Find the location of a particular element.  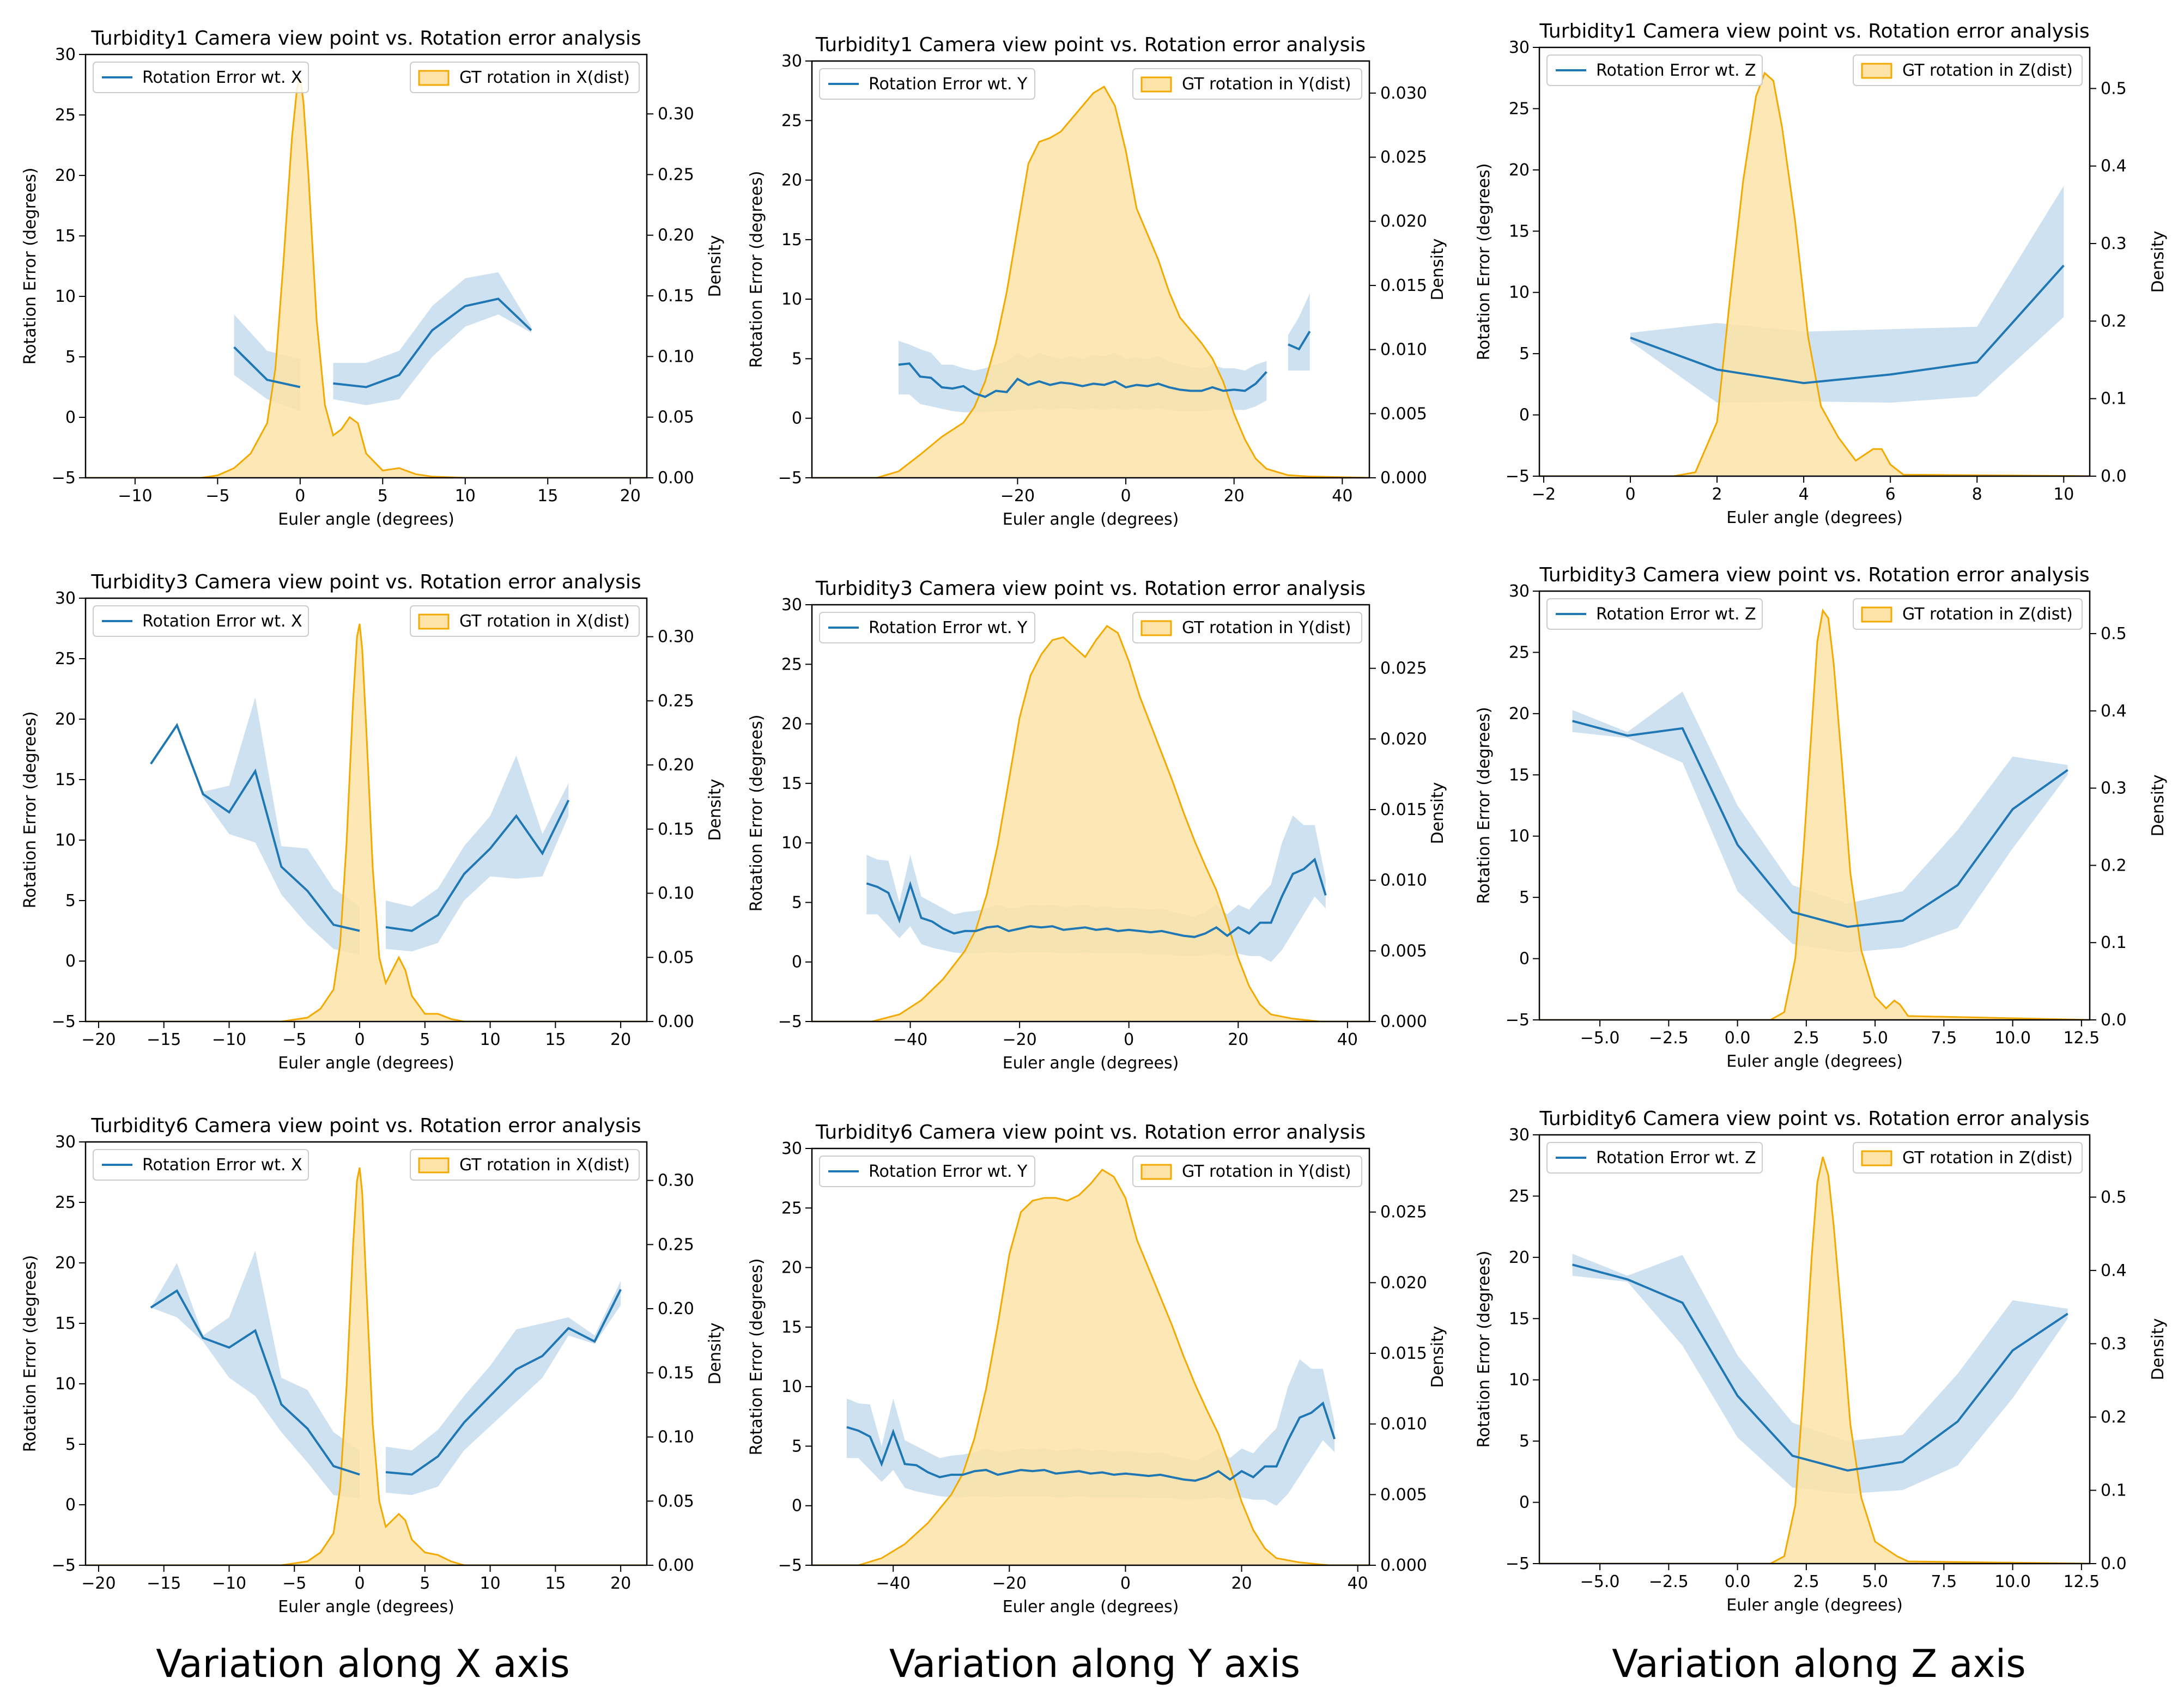

y-tick-label: 20 is located at coordinates (65, 719).